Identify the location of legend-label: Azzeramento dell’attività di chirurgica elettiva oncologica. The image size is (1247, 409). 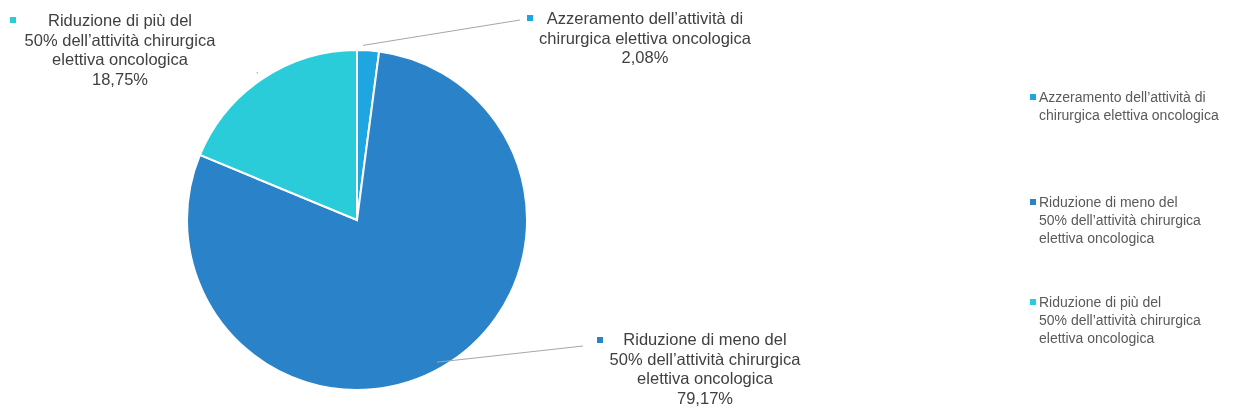
(645, 28).